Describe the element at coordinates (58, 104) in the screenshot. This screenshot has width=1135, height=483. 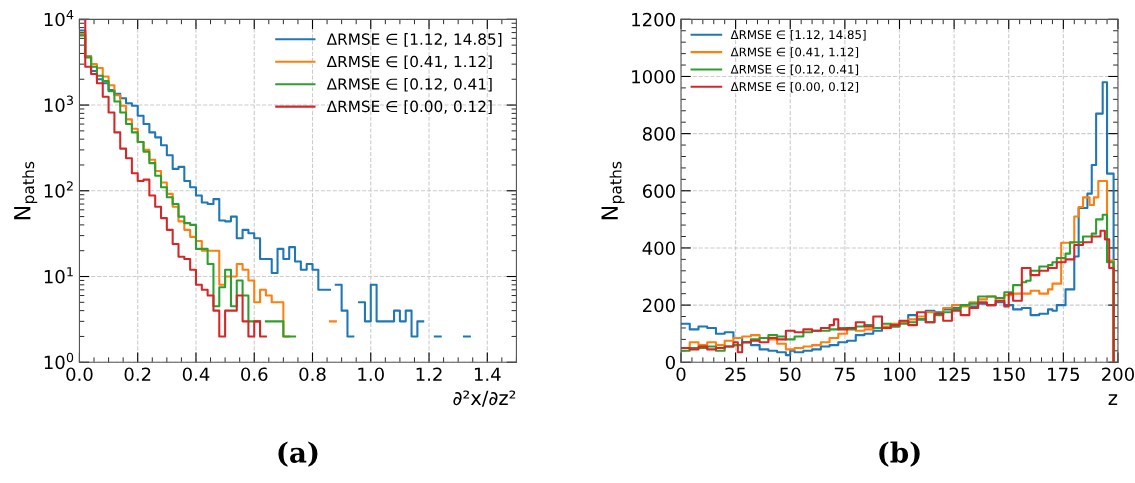
I see `y-tick-label: 10$^{3}$` at that location.